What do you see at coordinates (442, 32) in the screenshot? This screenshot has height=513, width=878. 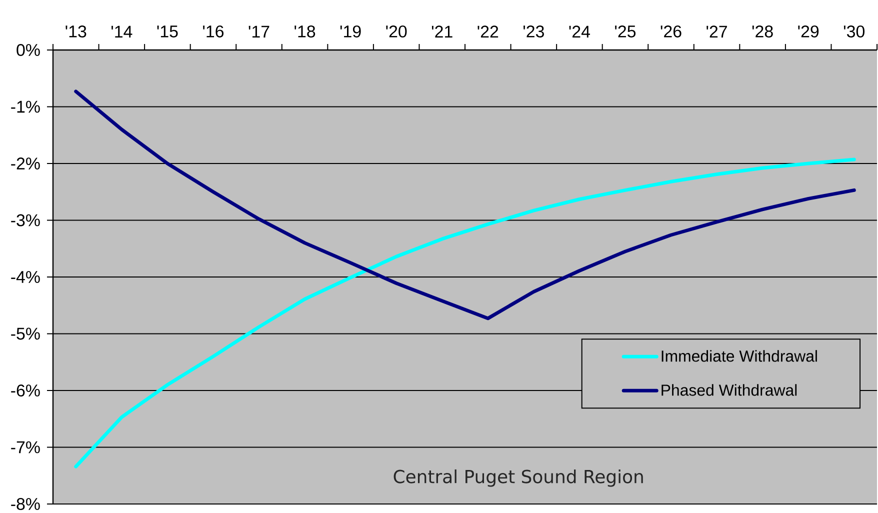 I see `x-tick-label: '21` at bounding box center [442, 32].